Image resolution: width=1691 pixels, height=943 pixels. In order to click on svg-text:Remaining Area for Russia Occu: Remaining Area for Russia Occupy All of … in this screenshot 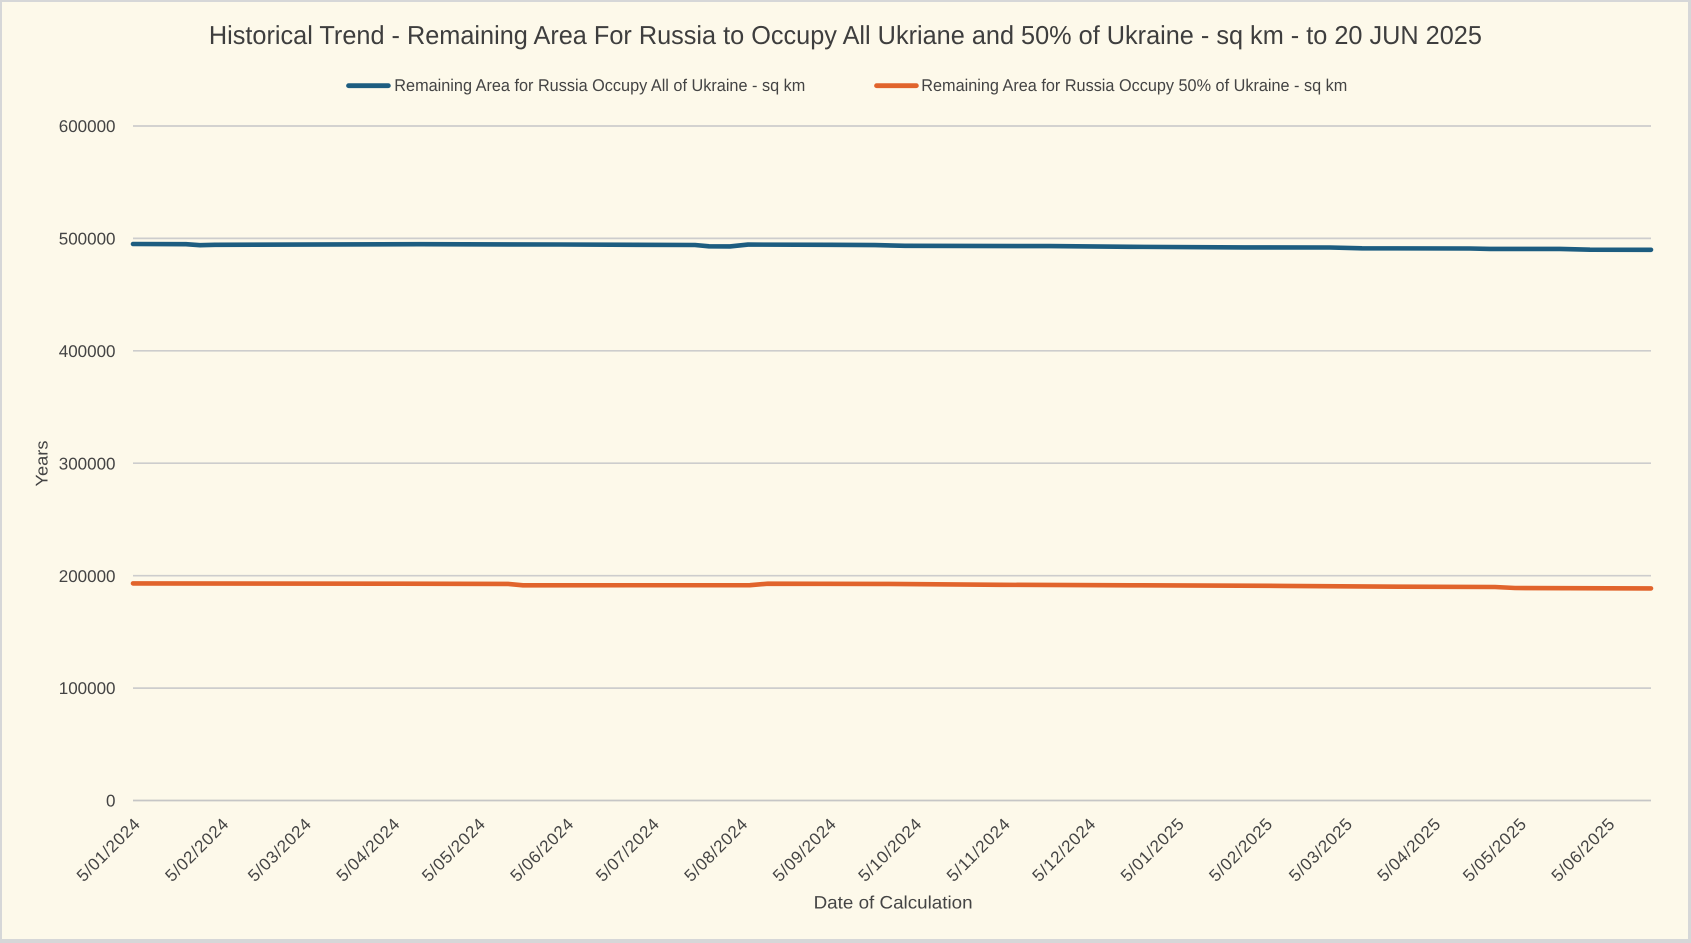, I will do `click(599, 85)`.